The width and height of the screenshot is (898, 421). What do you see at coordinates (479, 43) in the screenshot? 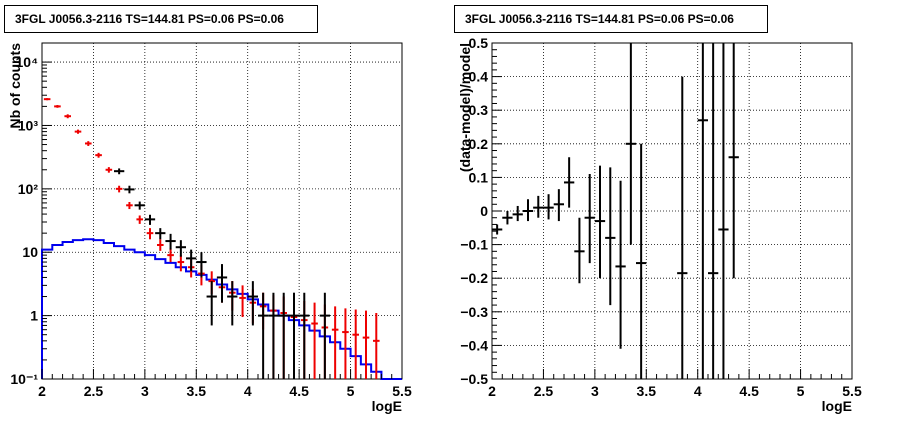
I see `y-tick-label: 0.5` at bounding box center [479, 43].